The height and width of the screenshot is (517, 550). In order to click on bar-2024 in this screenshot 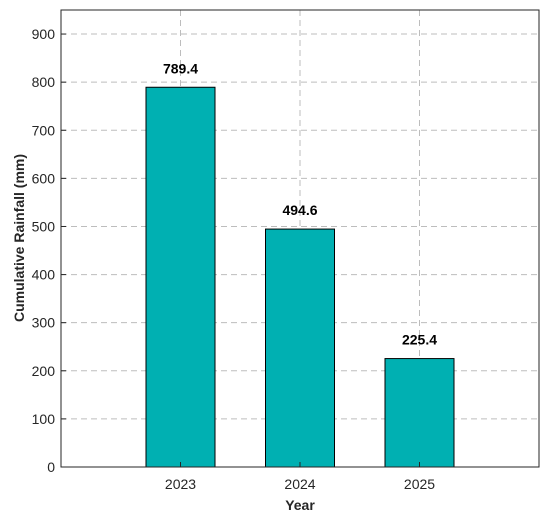, I will do `click(300, 348)`.